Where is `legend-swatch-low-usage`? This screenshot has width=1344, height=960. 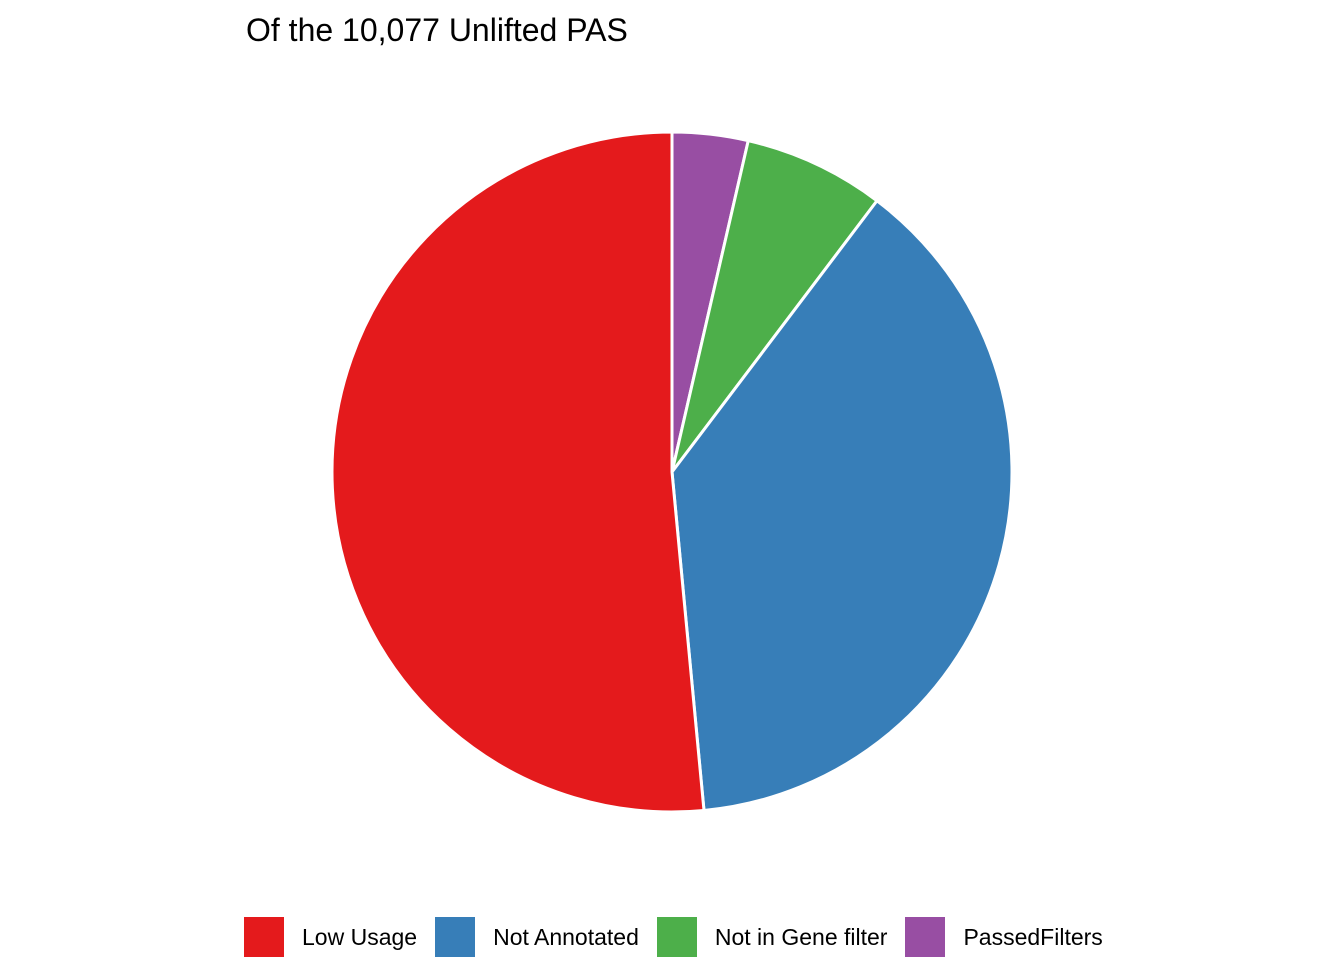 legend-swatch-low-usage is located at coordinates (264, 937).